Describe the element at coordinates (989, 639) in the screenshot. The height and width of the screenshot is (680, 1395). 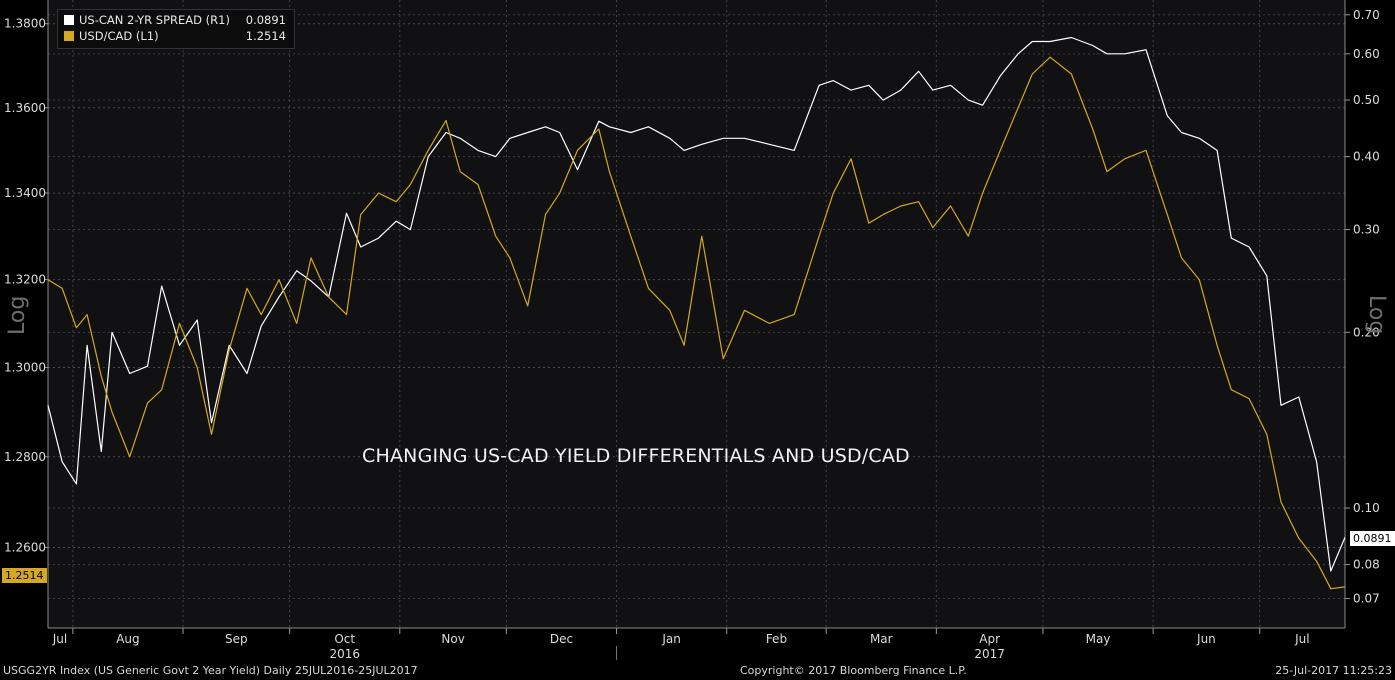
I see `x-tick-label-Apr: Apr` at that location.